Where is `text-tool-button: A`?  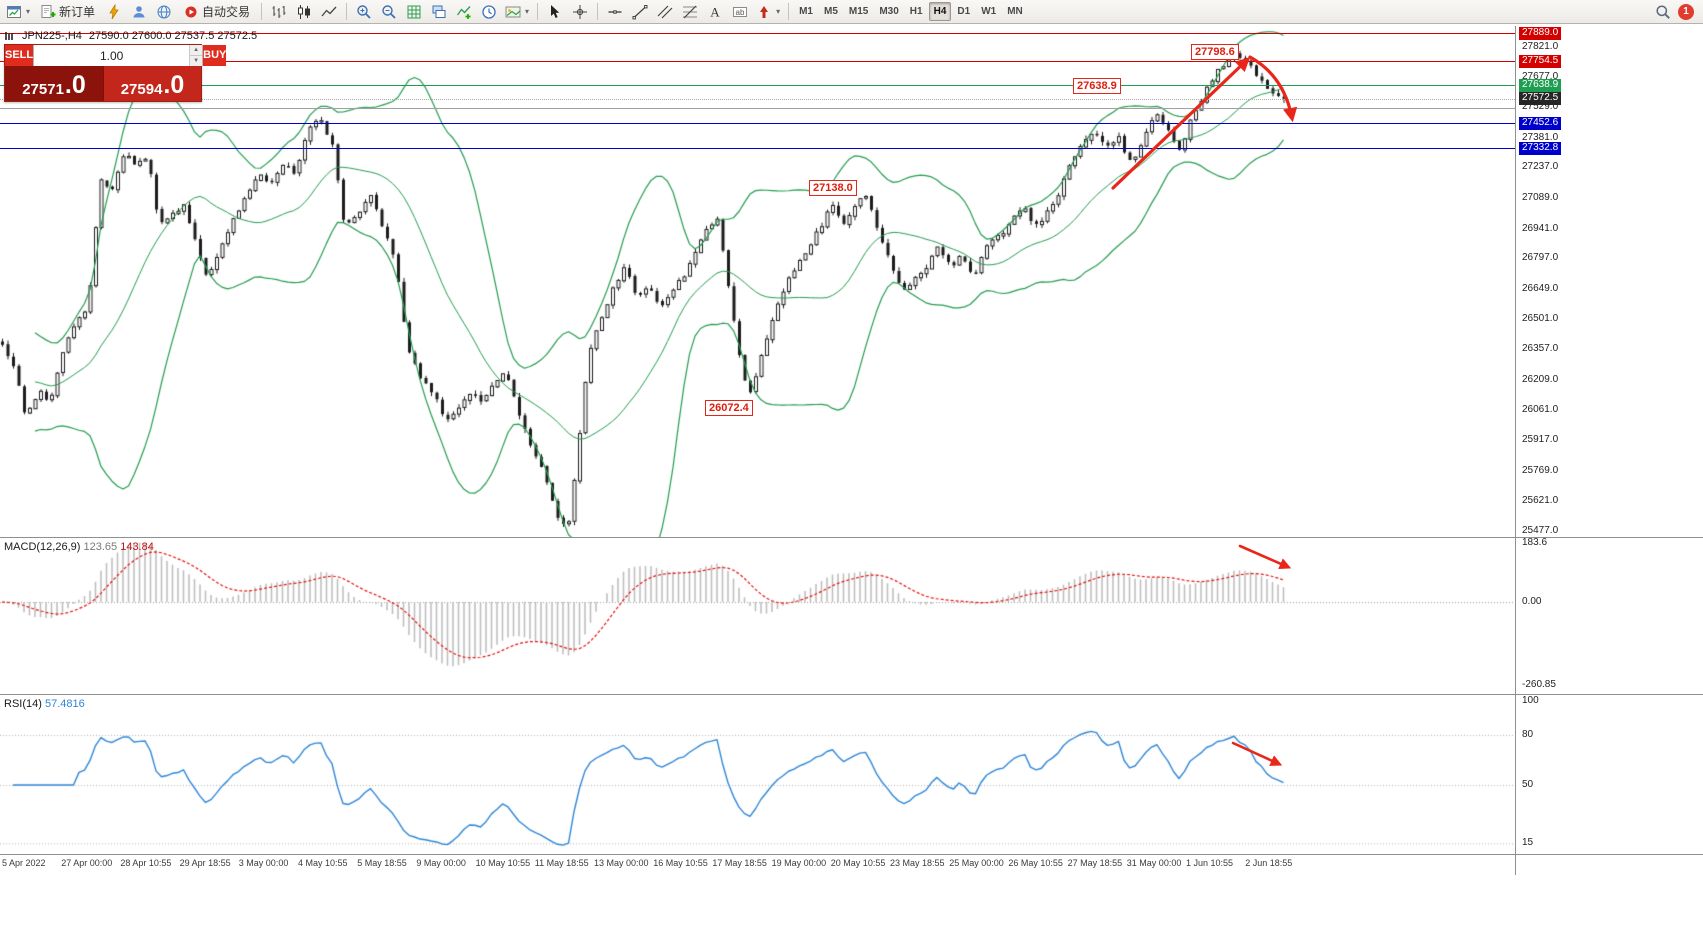
text-tool-button: A is located at coordinates (715, 12).